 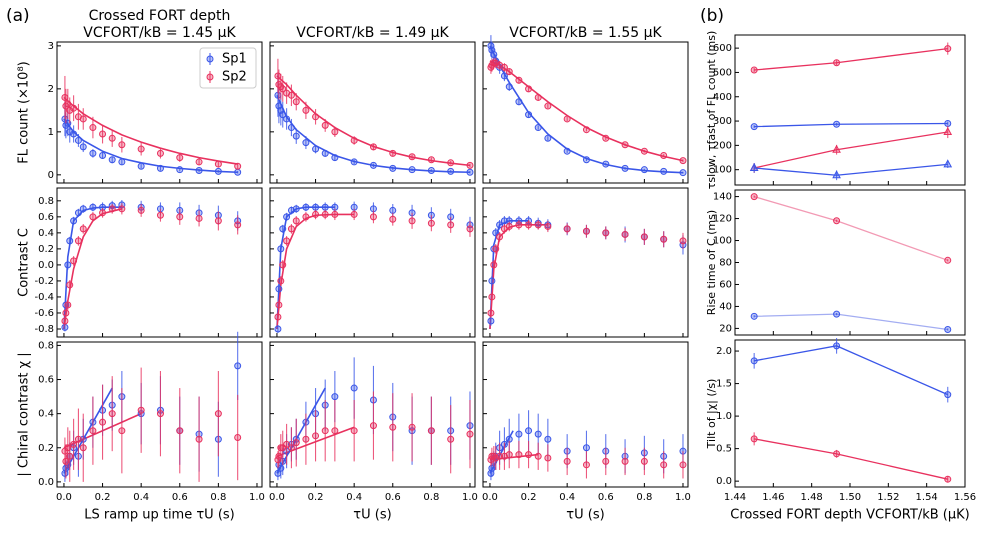 What do you see at coordinates (228, 68) in the screenshot?
I see `legend-box` at bounding box center [228, 68].